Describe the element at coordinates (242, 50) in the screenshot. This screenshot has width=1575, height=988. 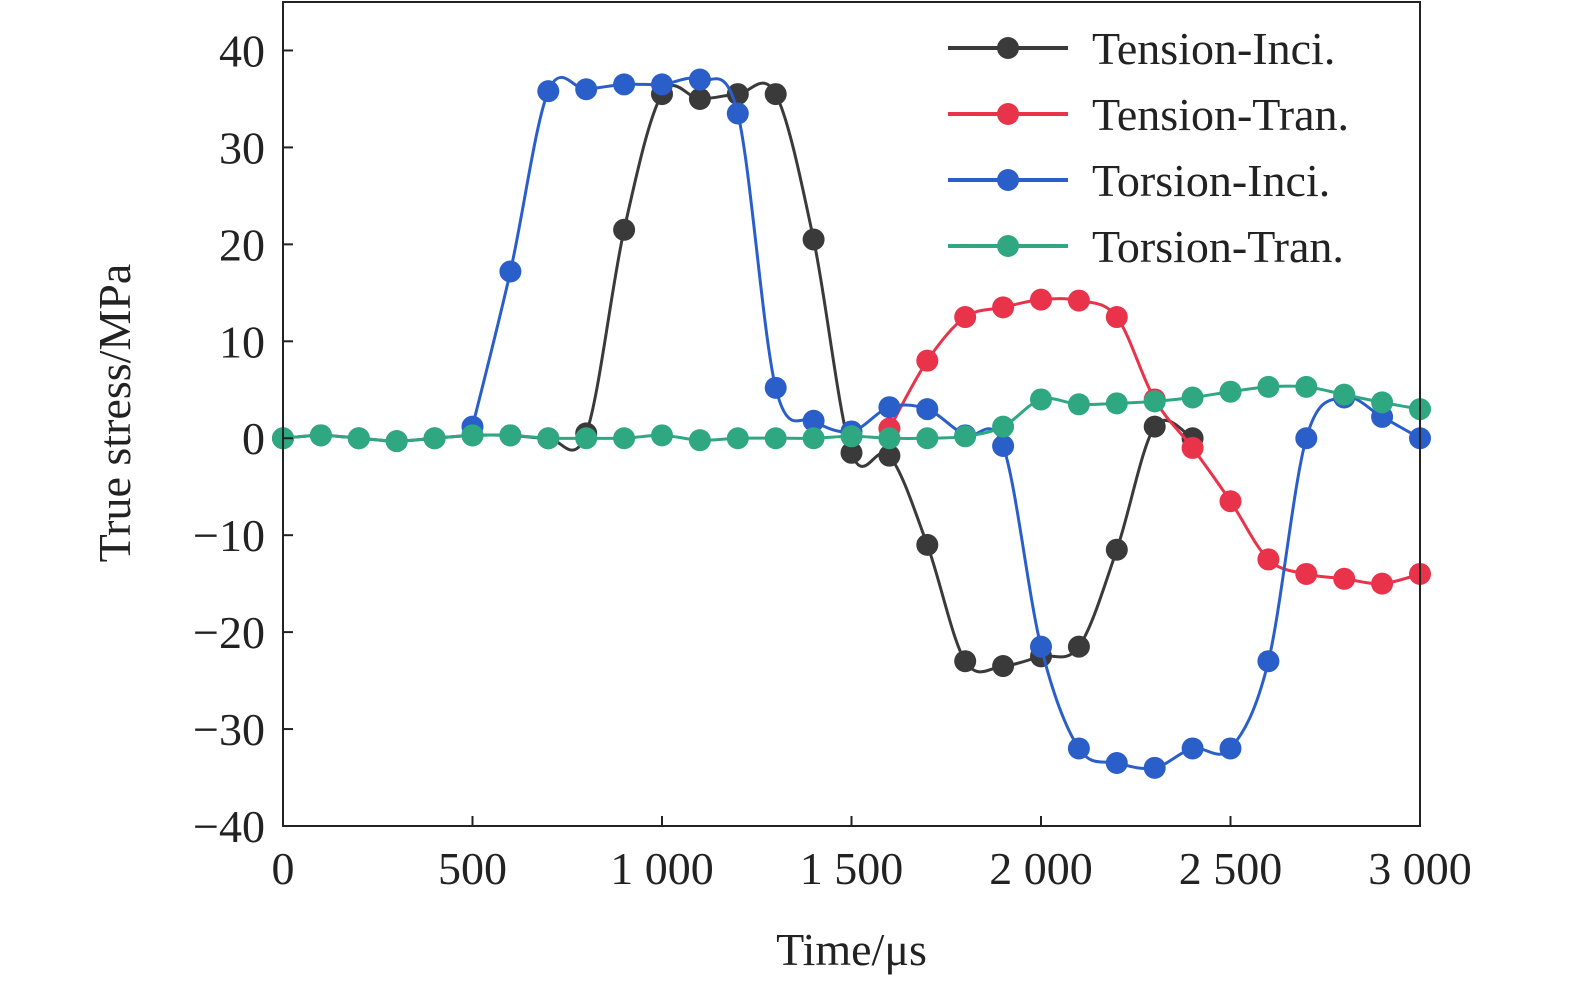
I see `y-tick-label: 40` at that location.